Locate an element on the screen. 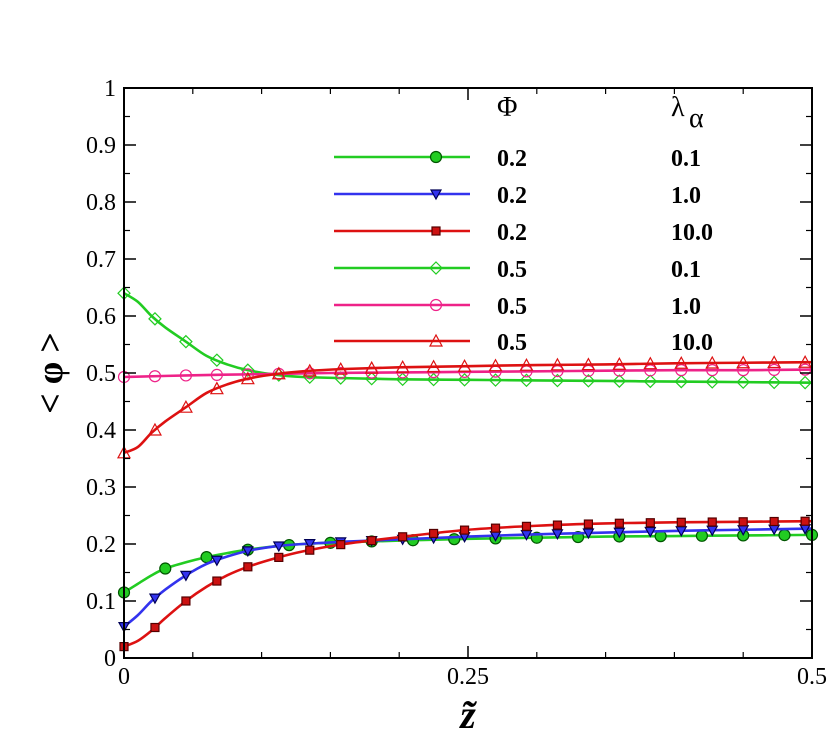  y-tick-label: 0.3 is located at coordinates (101, 488).